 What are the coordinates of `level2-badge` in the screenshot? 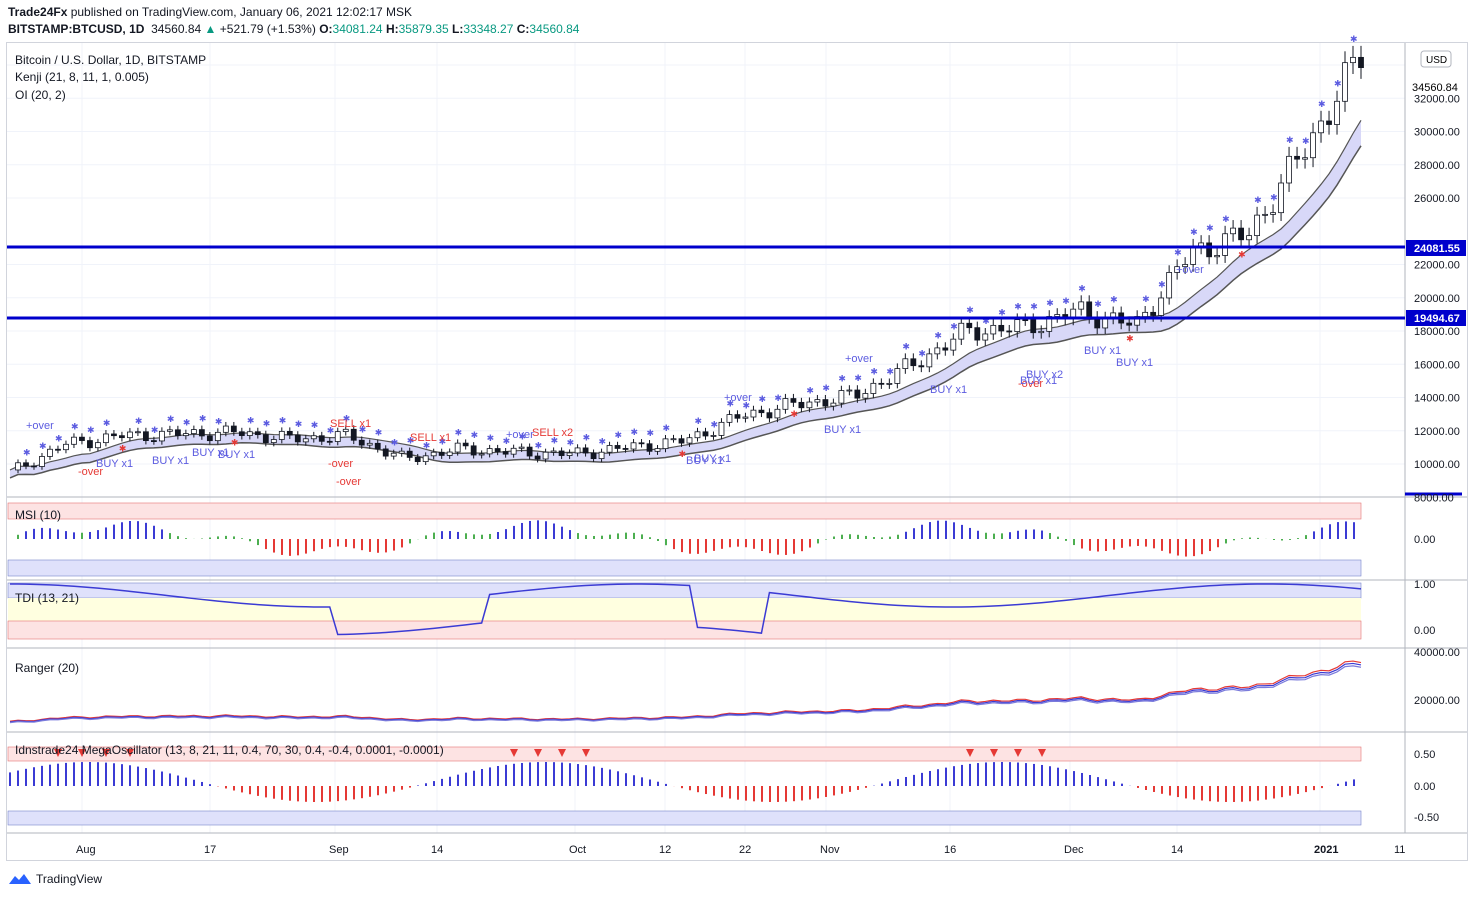 It's located at (1436, 318).